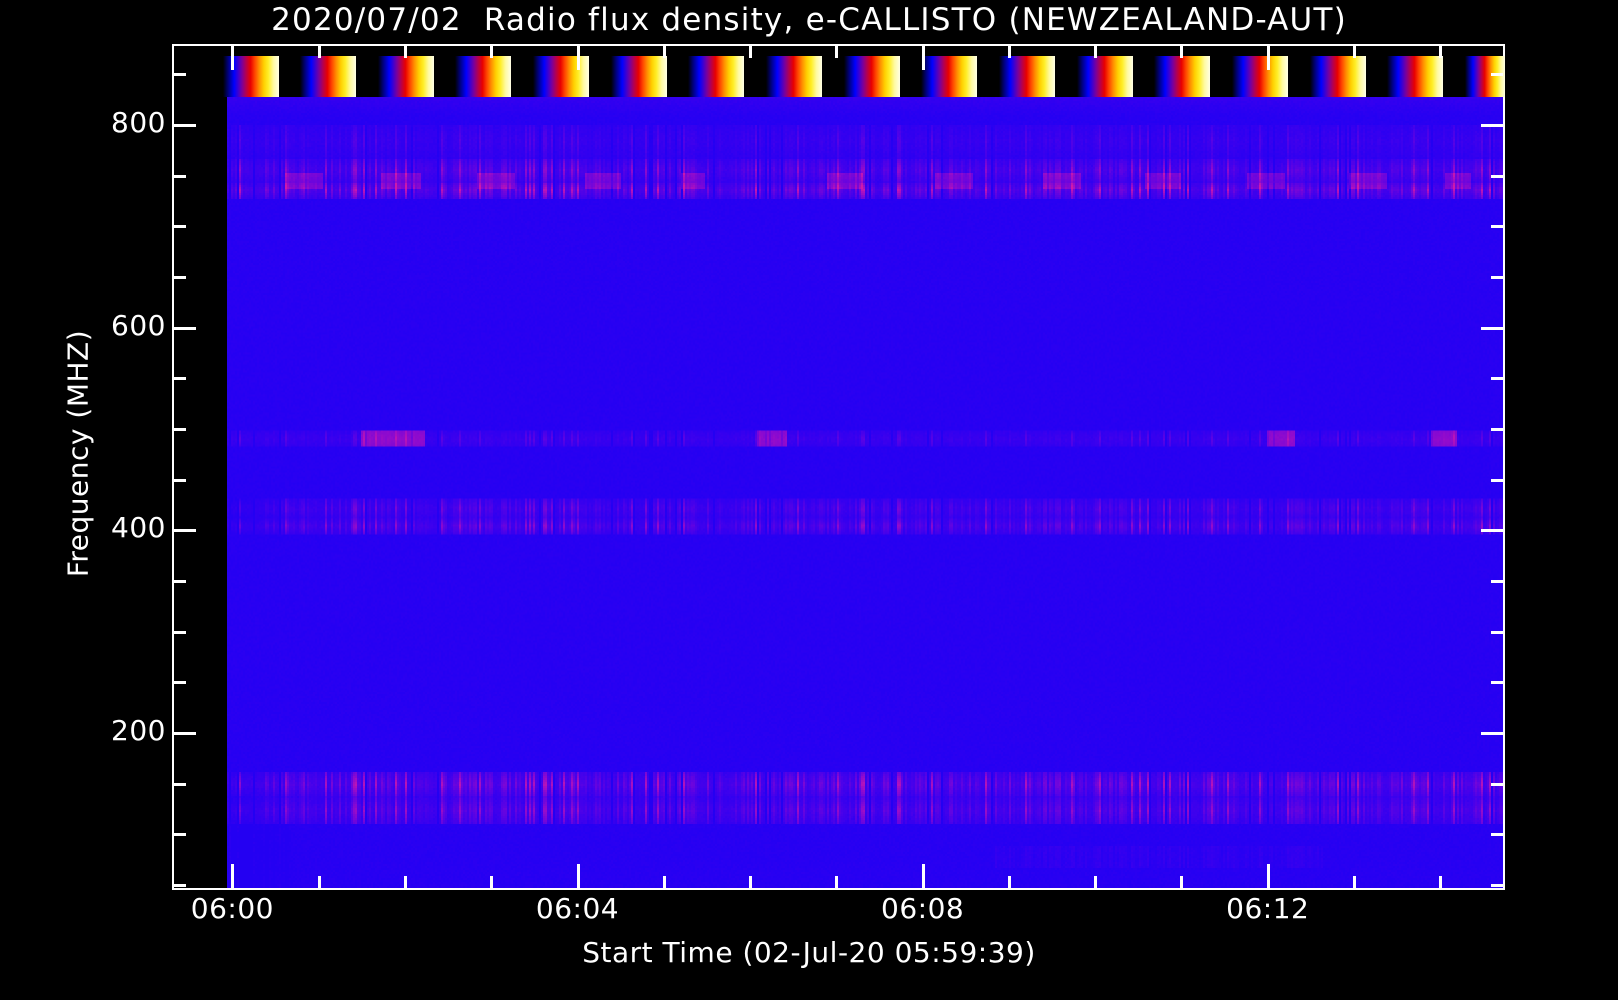  Describe the element at coordinates (923, 908) in the screenshot. I see `x-tick-label: 06:08` at that location.